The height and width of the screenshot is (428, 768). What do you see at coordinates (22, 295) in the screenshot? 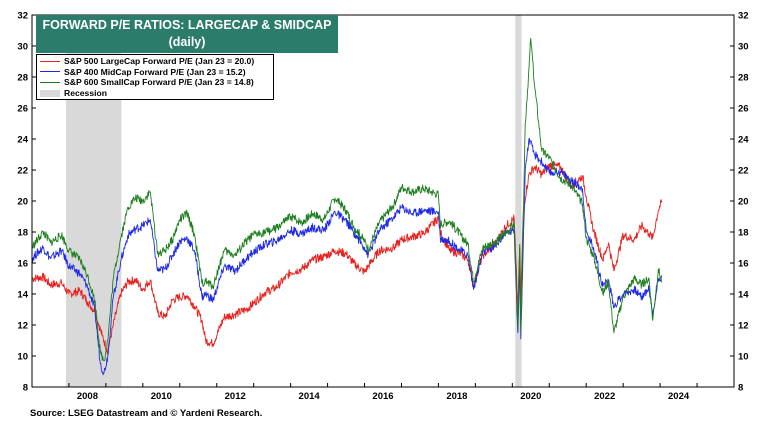
I see `y-tick-label-left-14: 14` at bounding box center [22, 295].